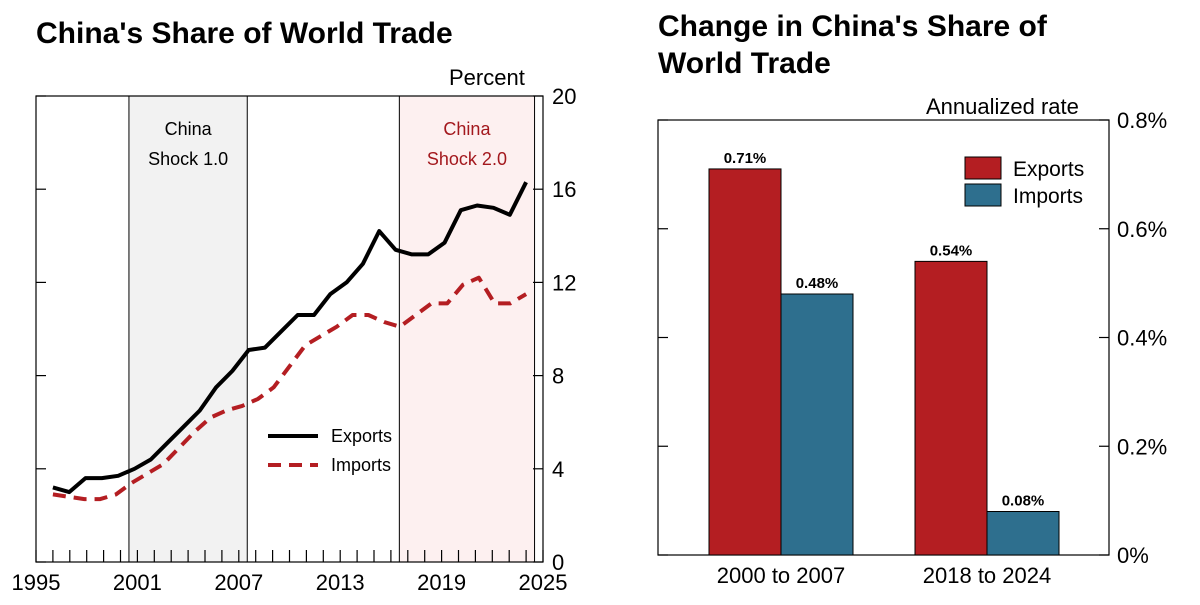  Describe the element at coordinates (558, 376) in the screenshot. I see `y-tick-label: 8` at that location.